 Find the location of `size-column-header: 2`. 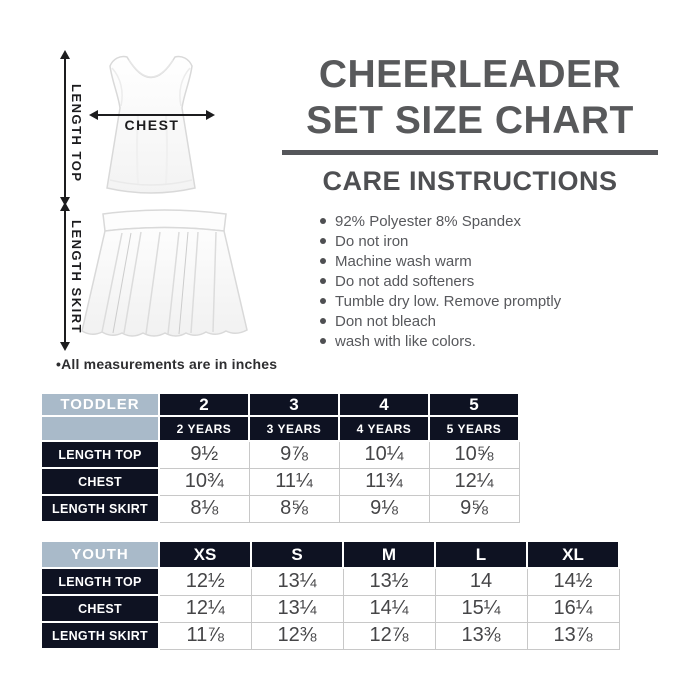

size-column-header: 2 is located at coordinates (204, 404).